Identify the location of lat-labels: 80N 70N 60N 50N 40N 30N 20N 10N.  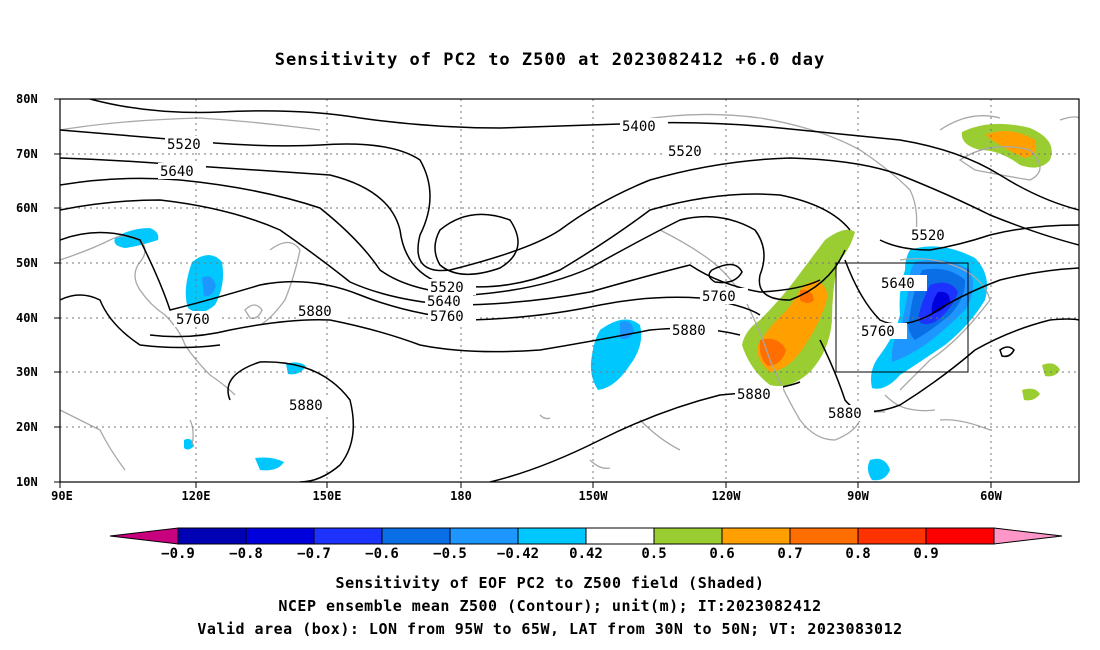
(27, 290).